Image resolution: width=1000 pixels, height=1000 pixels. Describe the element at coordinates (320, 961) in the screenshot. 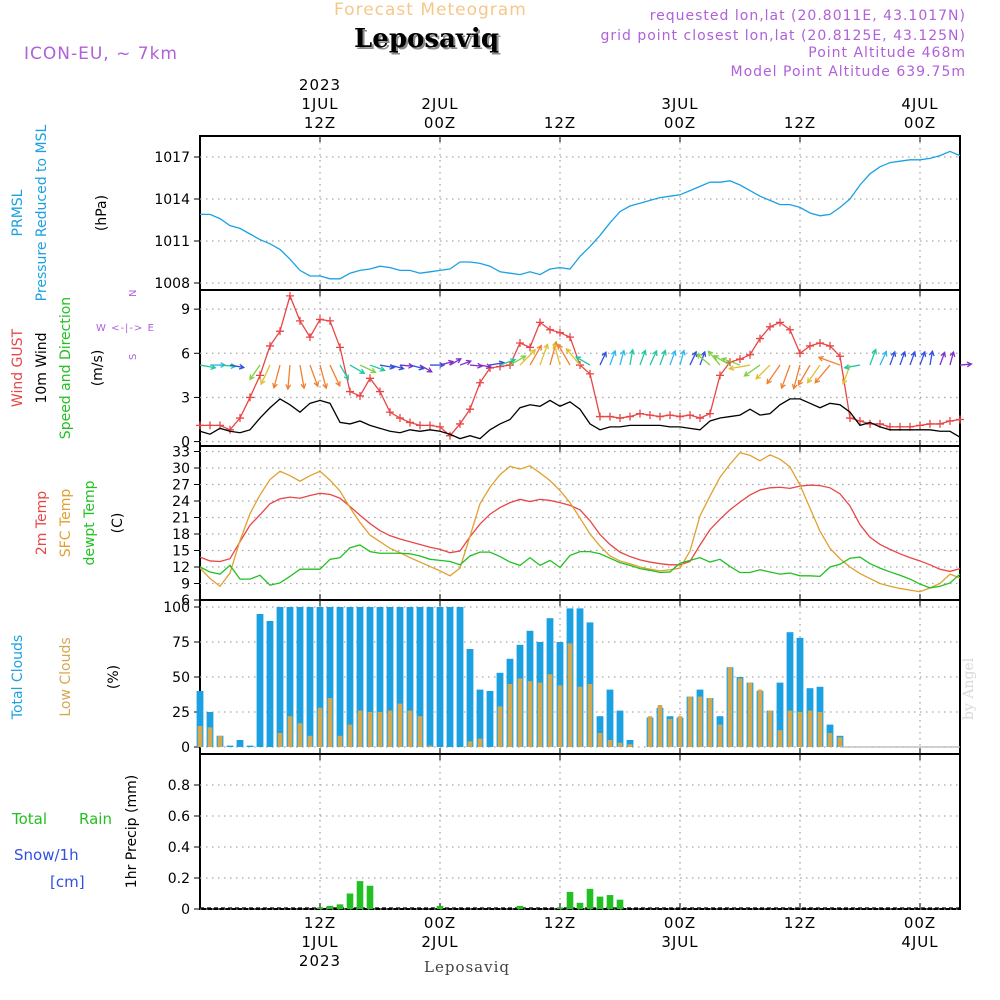

I see `bottom-time-label: 2023` at that location.